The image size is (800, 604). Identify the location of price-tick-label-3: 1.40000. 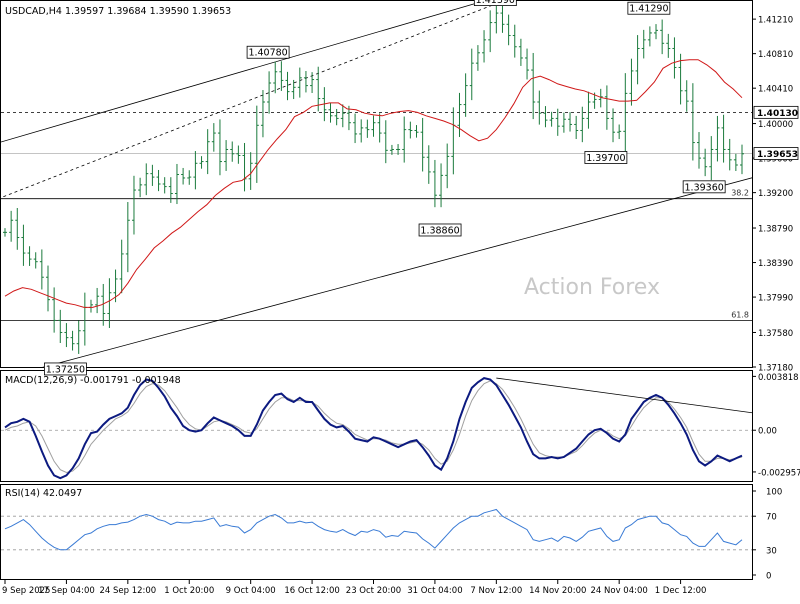
(775, 125).